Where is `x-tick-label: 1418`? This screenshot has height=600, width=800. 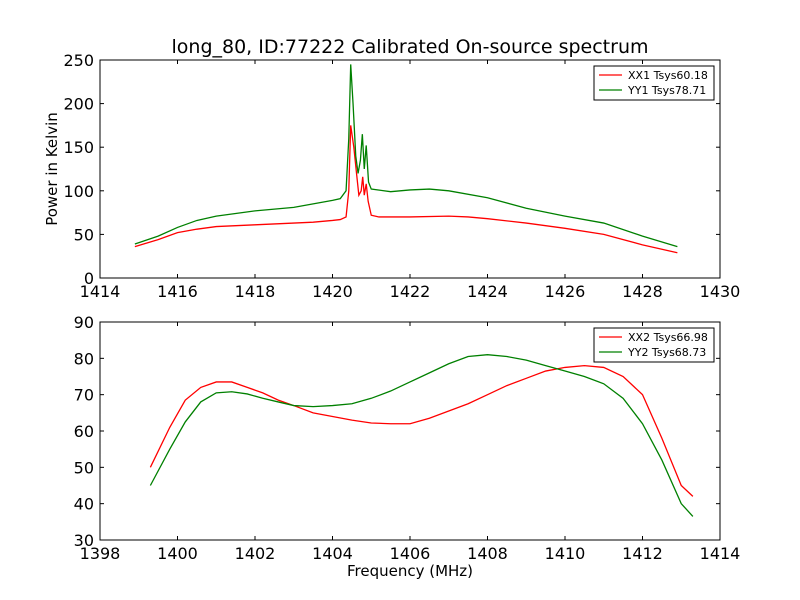 x-tick-label: 1418 is located at coordinates (255, 291).